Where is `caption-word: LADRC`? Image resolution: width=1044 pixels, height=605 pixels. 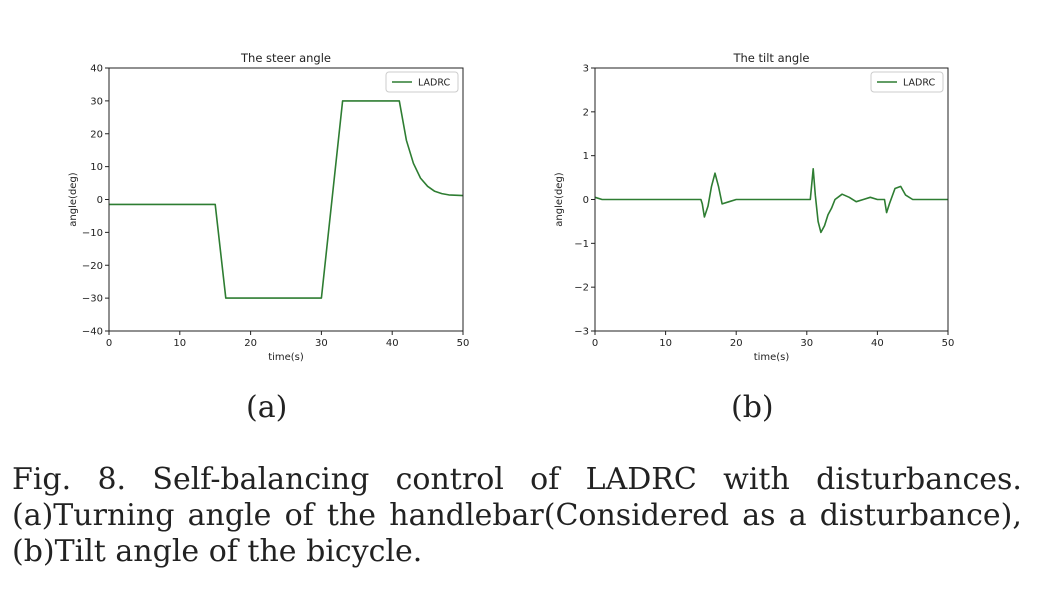 caption-word: LADRC is located at coordinates (641, 479).